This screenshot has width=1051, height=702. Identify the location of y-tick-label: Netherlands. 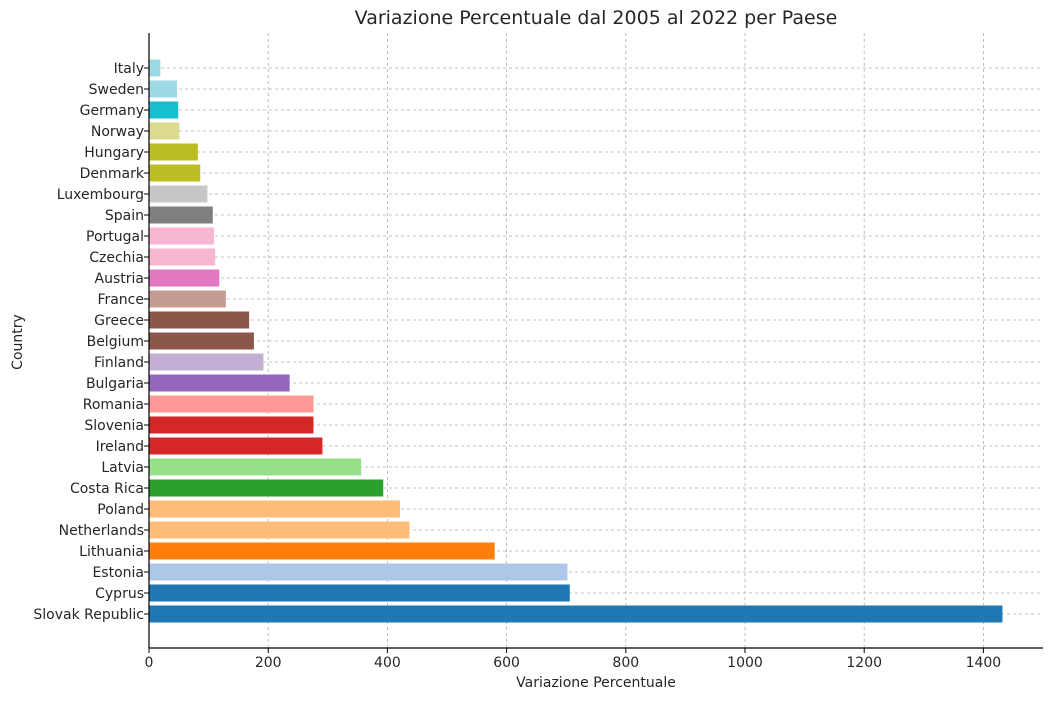
(101, 531).